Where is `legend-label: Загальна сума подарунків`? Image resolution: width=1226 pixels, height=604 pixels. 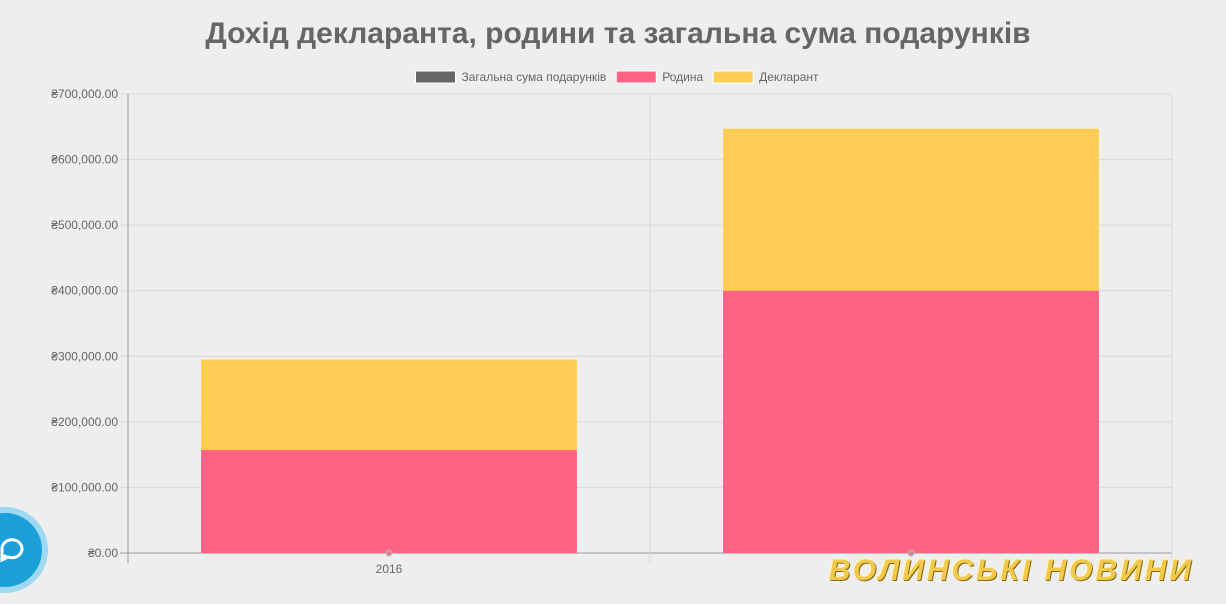 legend-label: Загальна сума подарунків is located at coordinates (533, 77).